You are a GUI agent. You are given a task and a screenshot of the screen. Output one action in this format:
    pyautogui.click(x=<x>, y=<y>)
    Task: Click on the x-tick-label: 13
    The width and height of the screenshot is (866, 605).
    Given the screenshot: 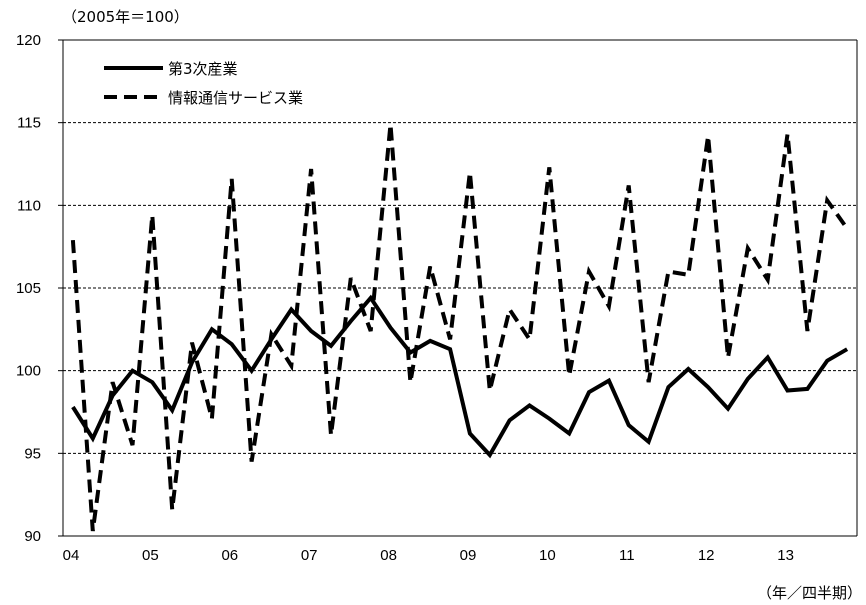 What is the action you would take?
    pyautogui.click(x=785, y=555)
    